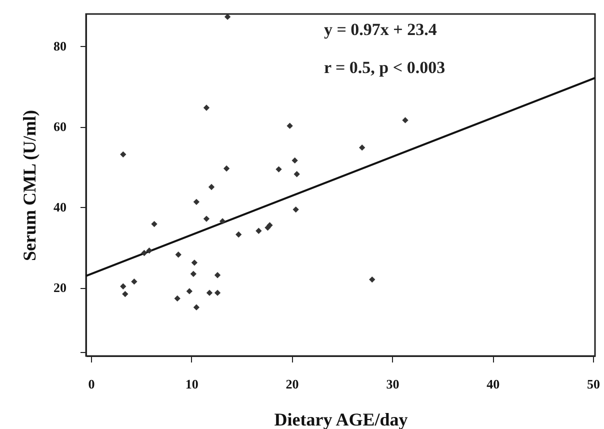 This screenshot has width=604, height=429. Describe the element at coordinates (292, 384) in the screenshot. I see `x-tick-label: 20` at that location.